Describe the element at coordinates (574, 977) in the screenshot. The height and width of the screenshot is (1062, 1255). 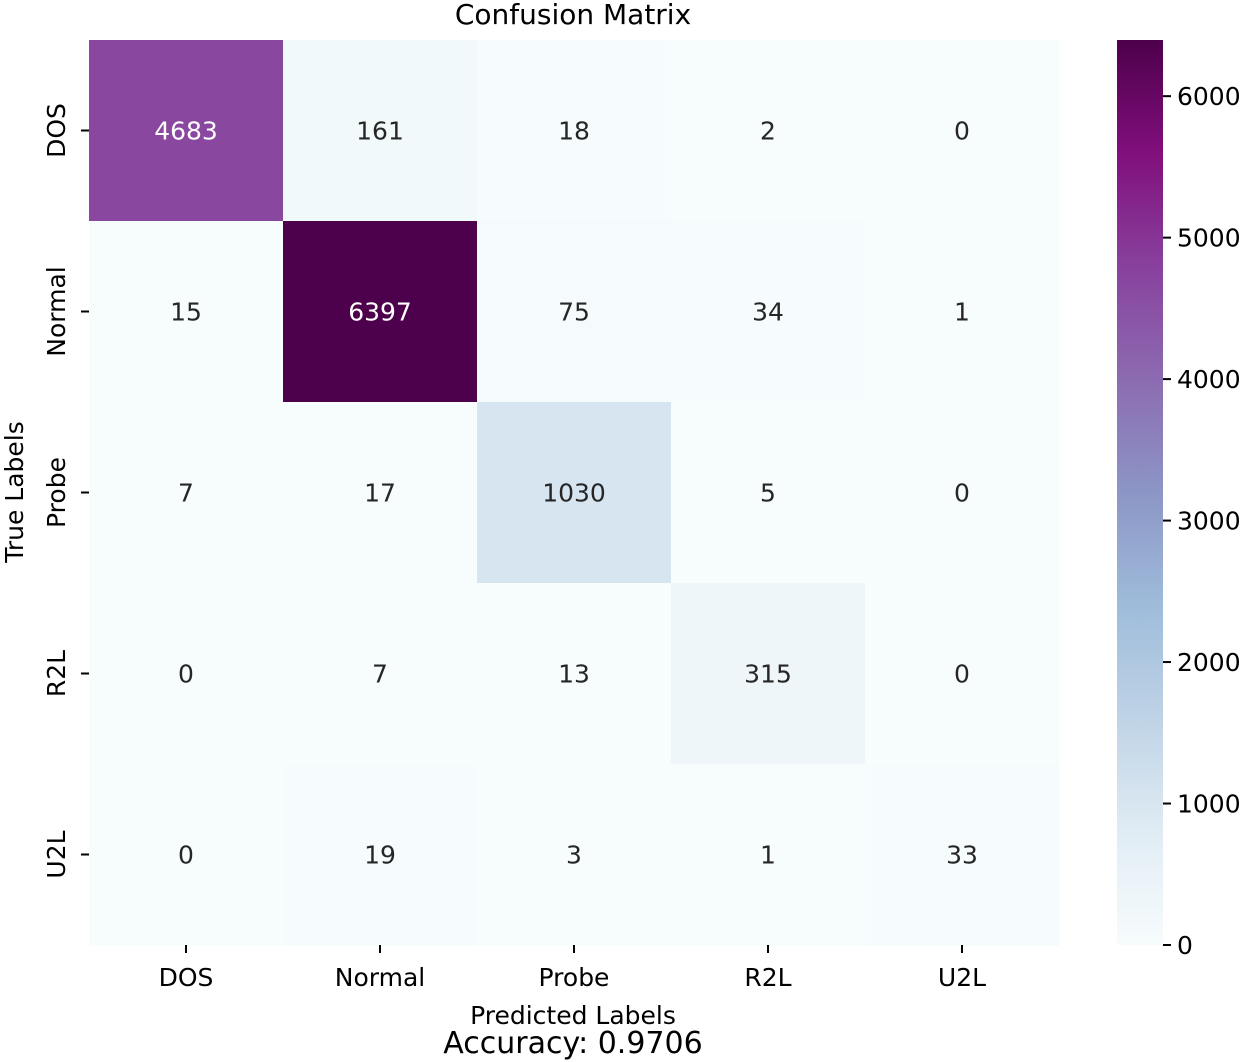
I see `x-tick-label: Probe` at that location.